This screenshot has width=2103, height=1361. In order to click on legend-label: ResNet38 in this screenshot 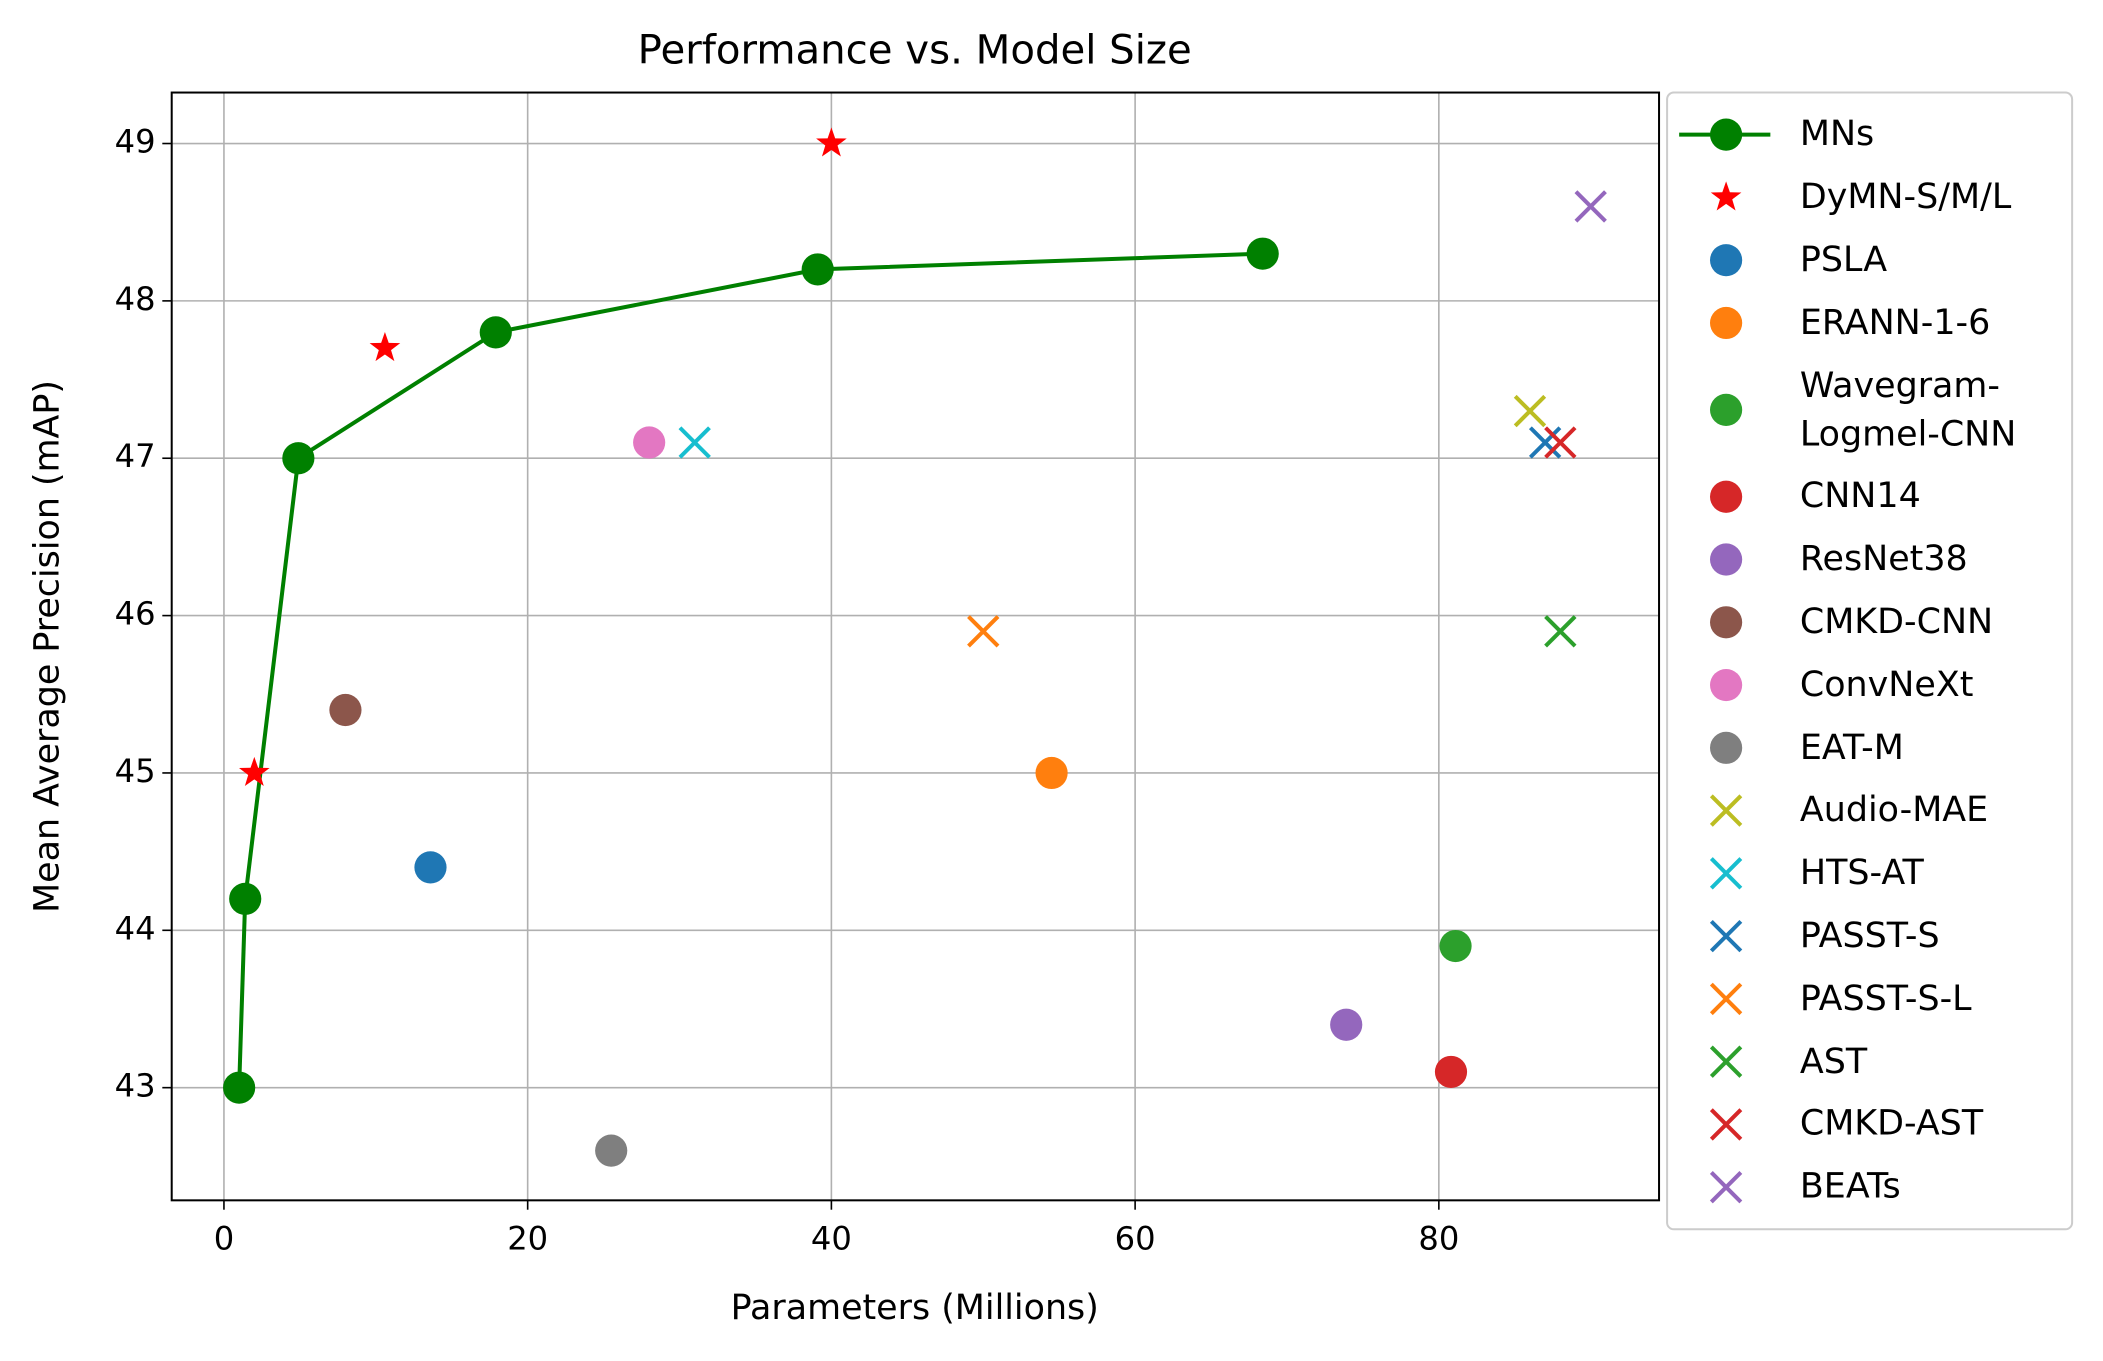, I will do `click(1883, 559)`.